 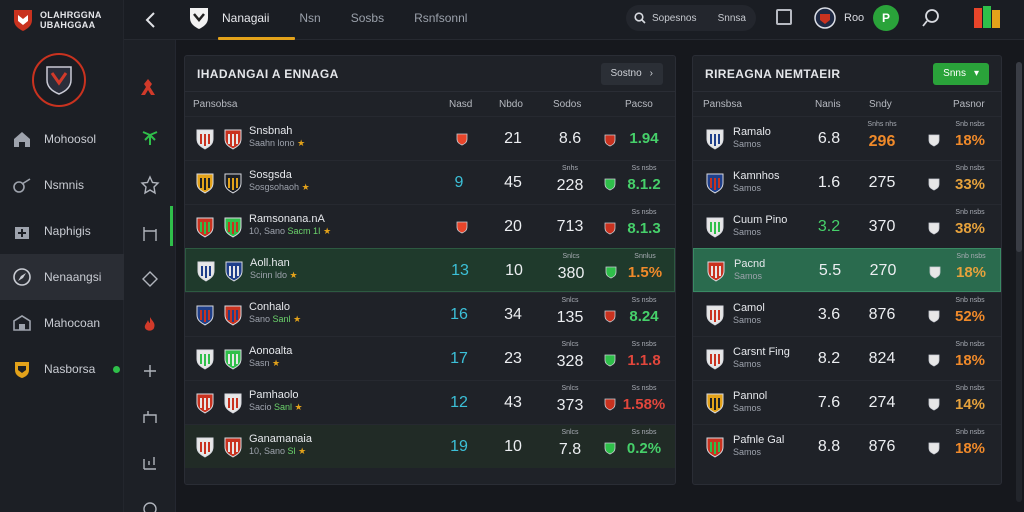 What do you see at coordinates (270, 175) in the screenshot?
I see `team-name: Sosgsda` at bounding box center [270, 175].